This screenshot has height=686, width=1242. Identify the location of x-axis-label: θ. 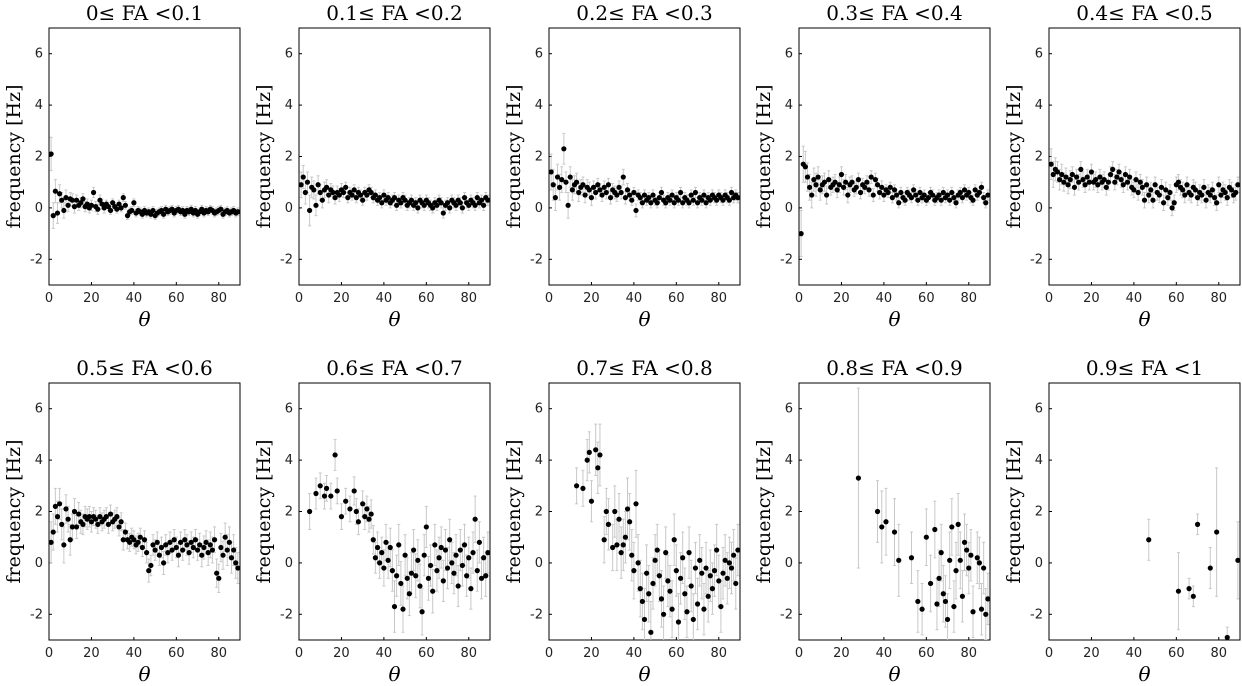
(644, 319).